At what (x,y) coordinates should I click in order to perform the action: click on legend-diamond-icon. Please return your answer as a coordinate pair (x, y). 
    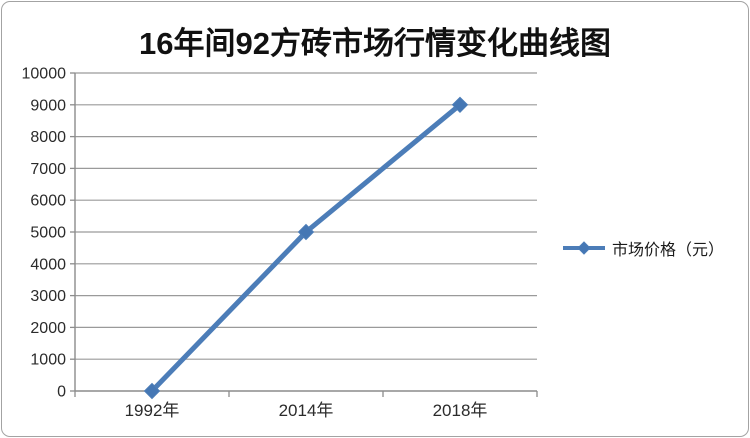
    Looking at the image, I should click on (584, 248).